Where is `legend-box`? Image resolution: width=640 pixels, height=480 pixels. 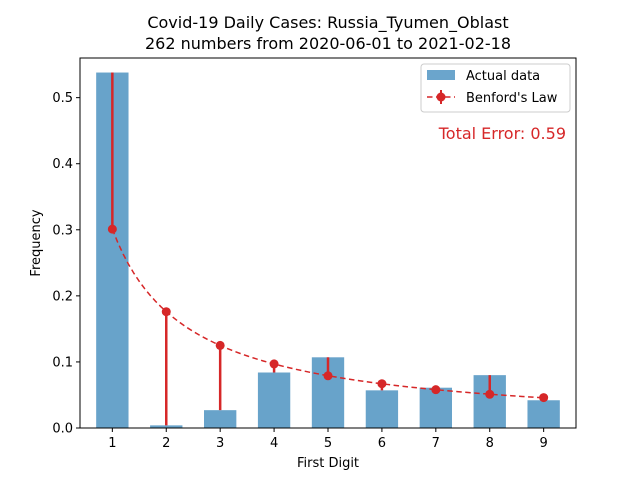
legend-box is located at coordinates (495, 88).